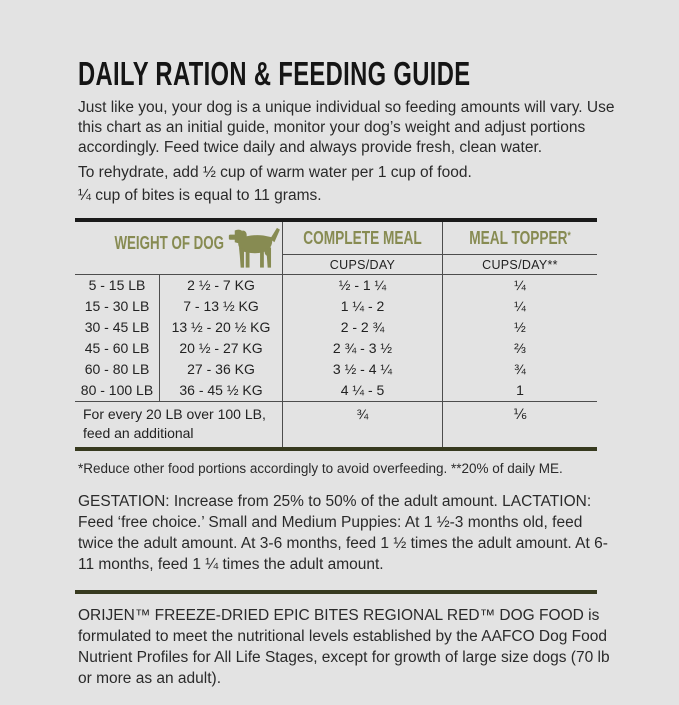 This screenshot has height=705, width=679. I want to click on weight-kg-cell: 20 ½ - 27 KG, so click(221, 348).